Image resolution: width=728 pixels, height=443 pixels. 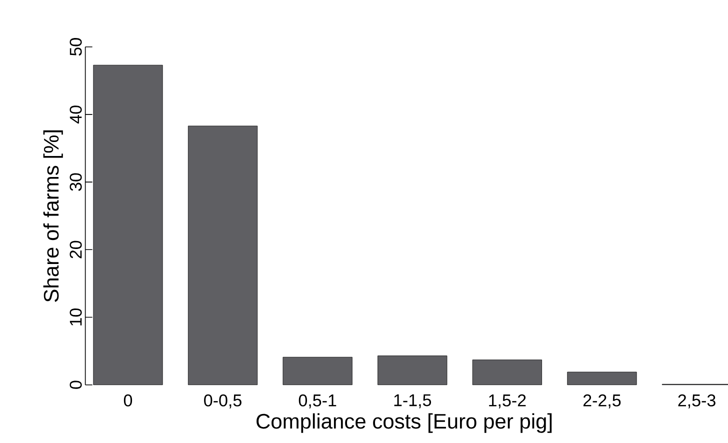 What do you see at coordinates (223, 401) in the screenshot?
I see `x-tick-label: 0-0,5` at bounding box center [223, 401].